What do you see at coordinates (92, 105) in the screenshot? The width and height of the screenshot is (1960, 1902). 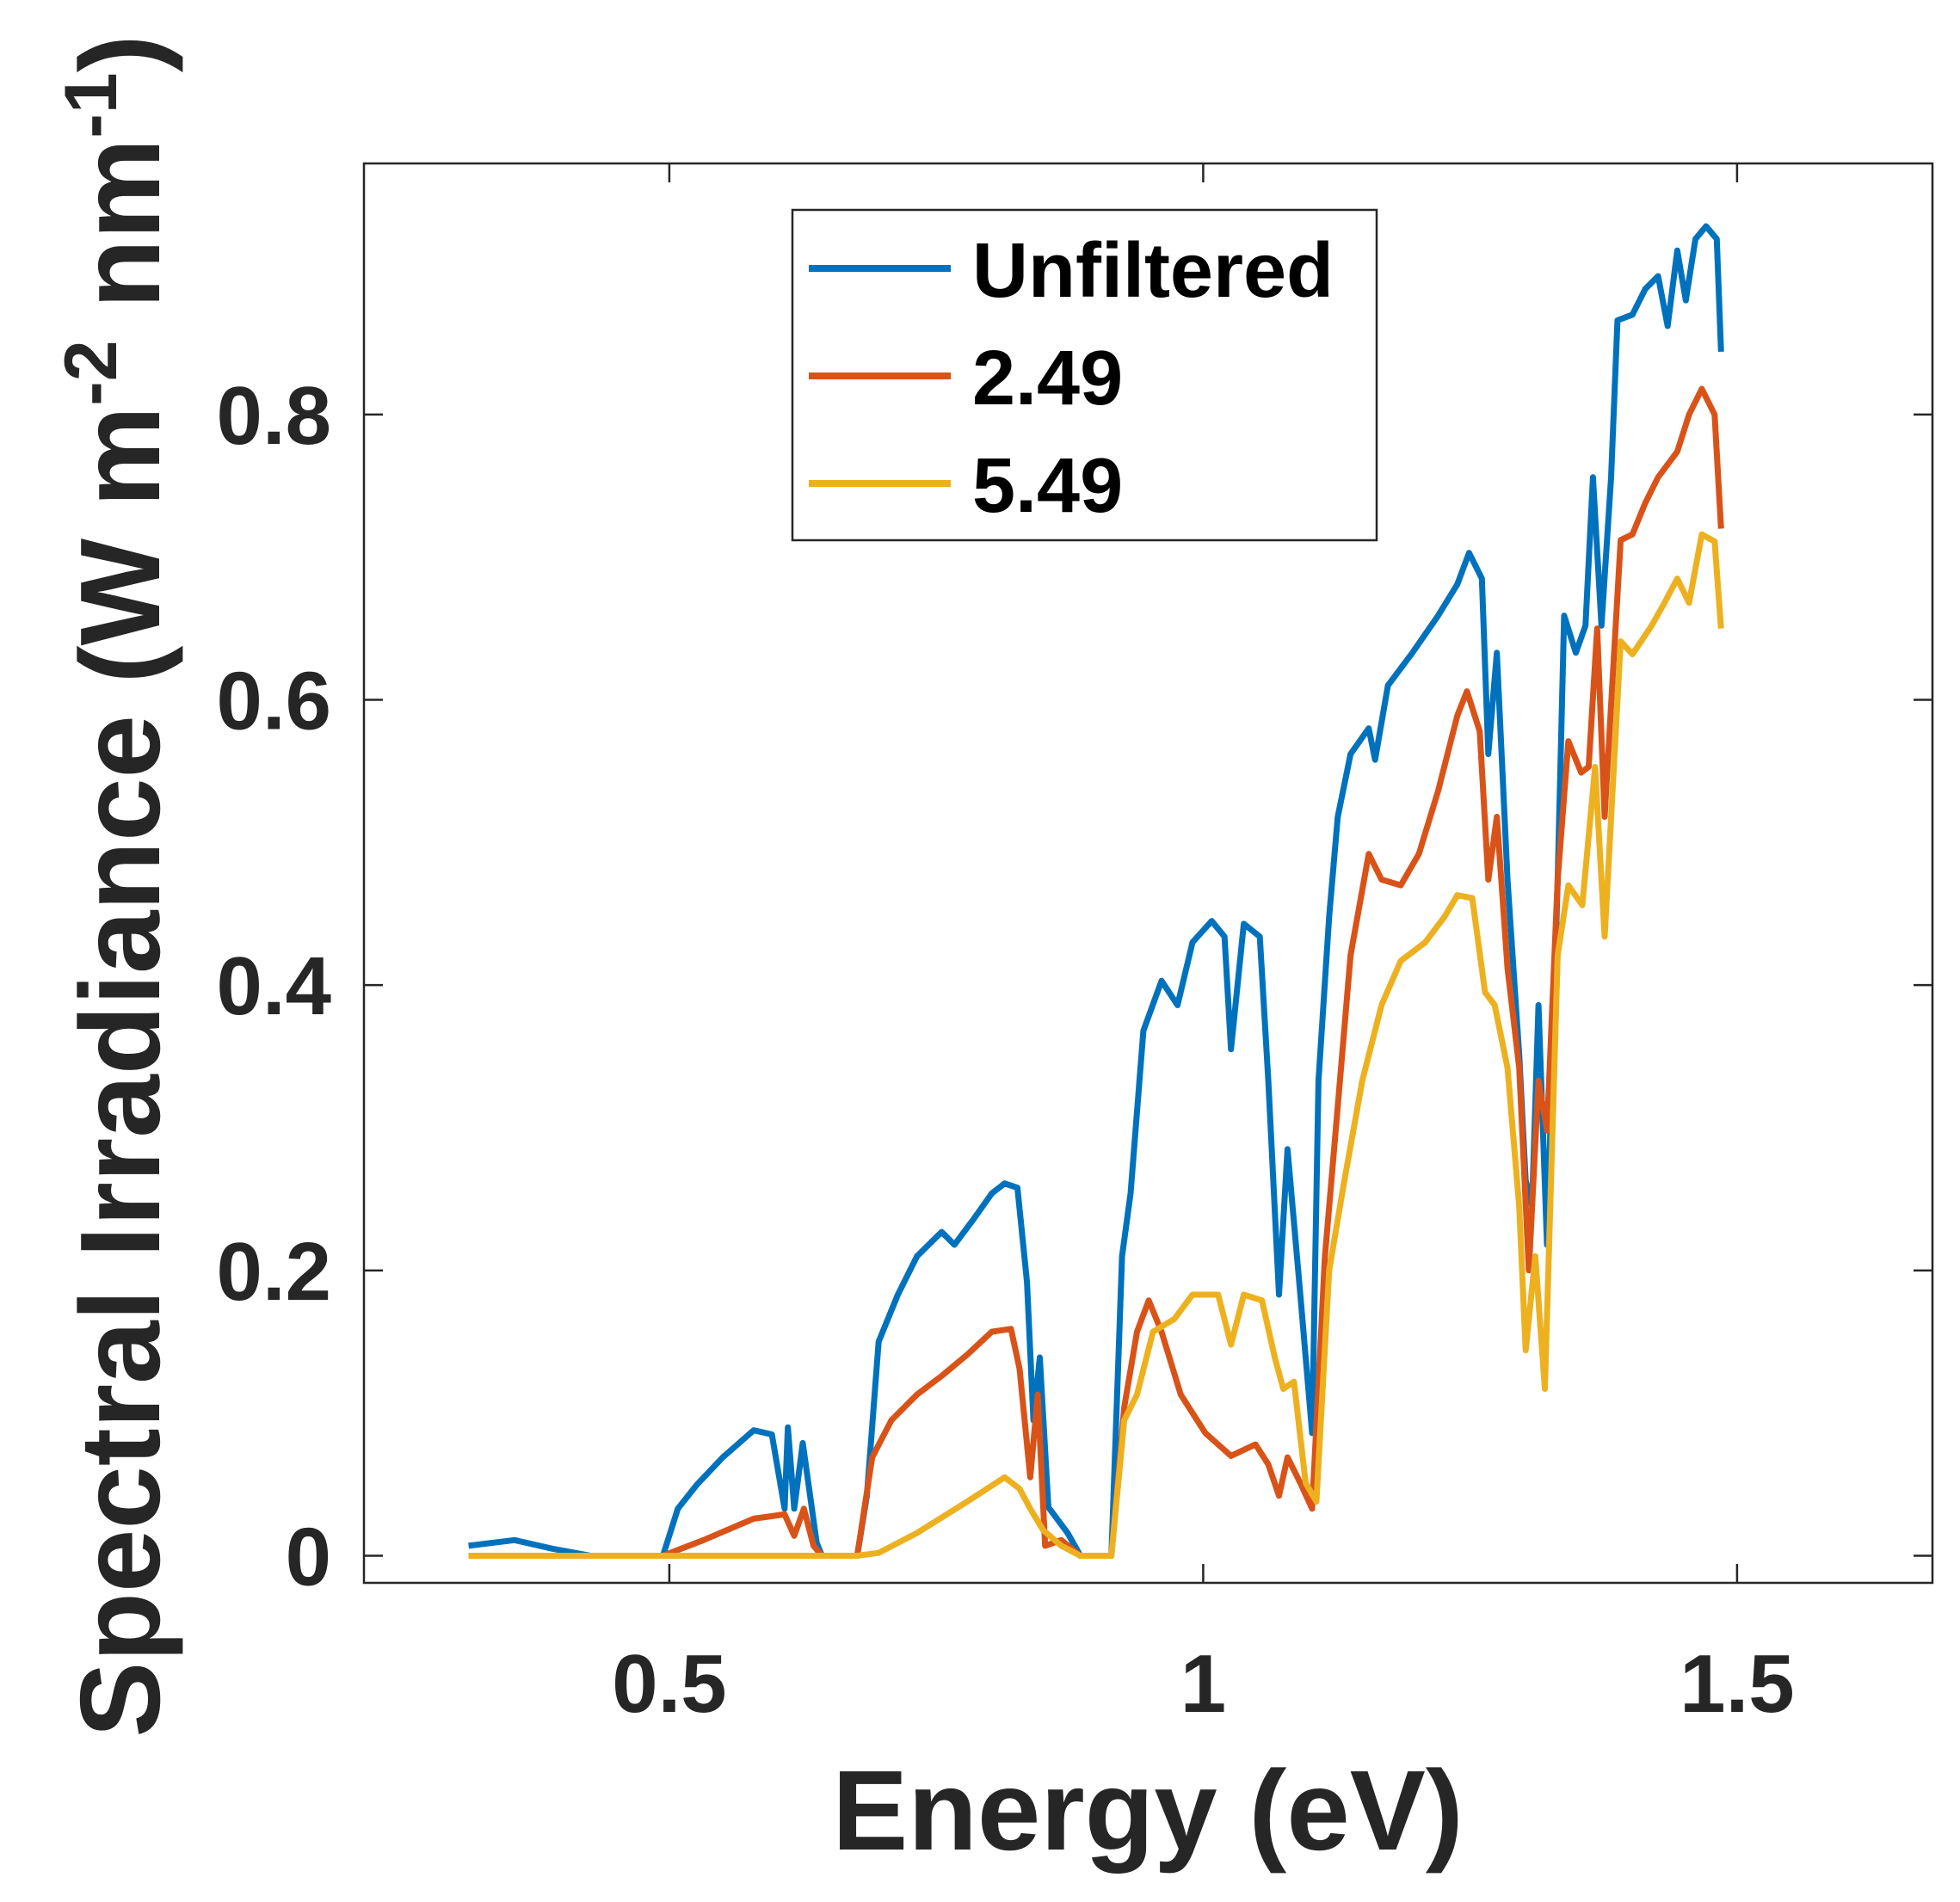 I see `y-label-sup-2: -1` at bounding box center [92, 105].